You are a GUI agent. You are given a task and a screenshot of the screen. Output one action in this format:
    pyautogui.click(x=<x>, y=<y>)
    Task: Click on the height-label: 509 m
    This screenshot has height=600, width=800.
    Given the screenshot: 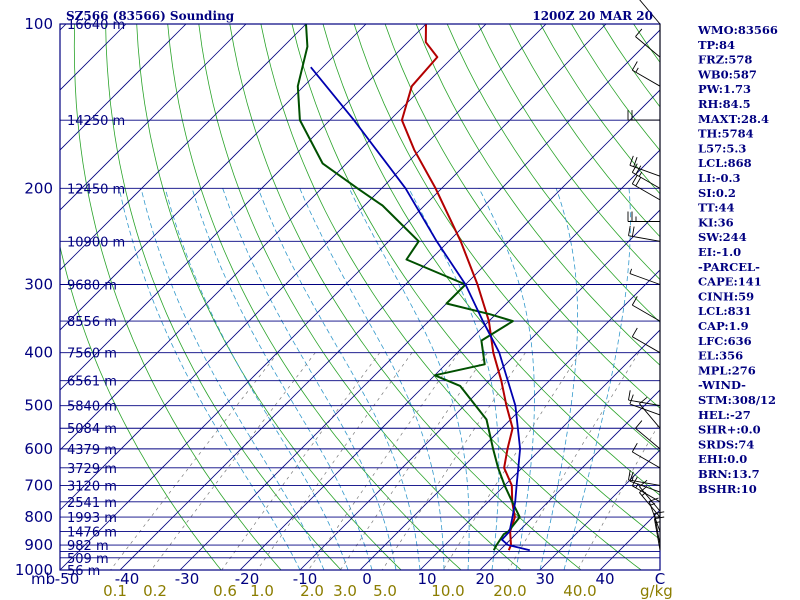 What is the action you would take?
    pyautogui.click(x=88, y=559)
    